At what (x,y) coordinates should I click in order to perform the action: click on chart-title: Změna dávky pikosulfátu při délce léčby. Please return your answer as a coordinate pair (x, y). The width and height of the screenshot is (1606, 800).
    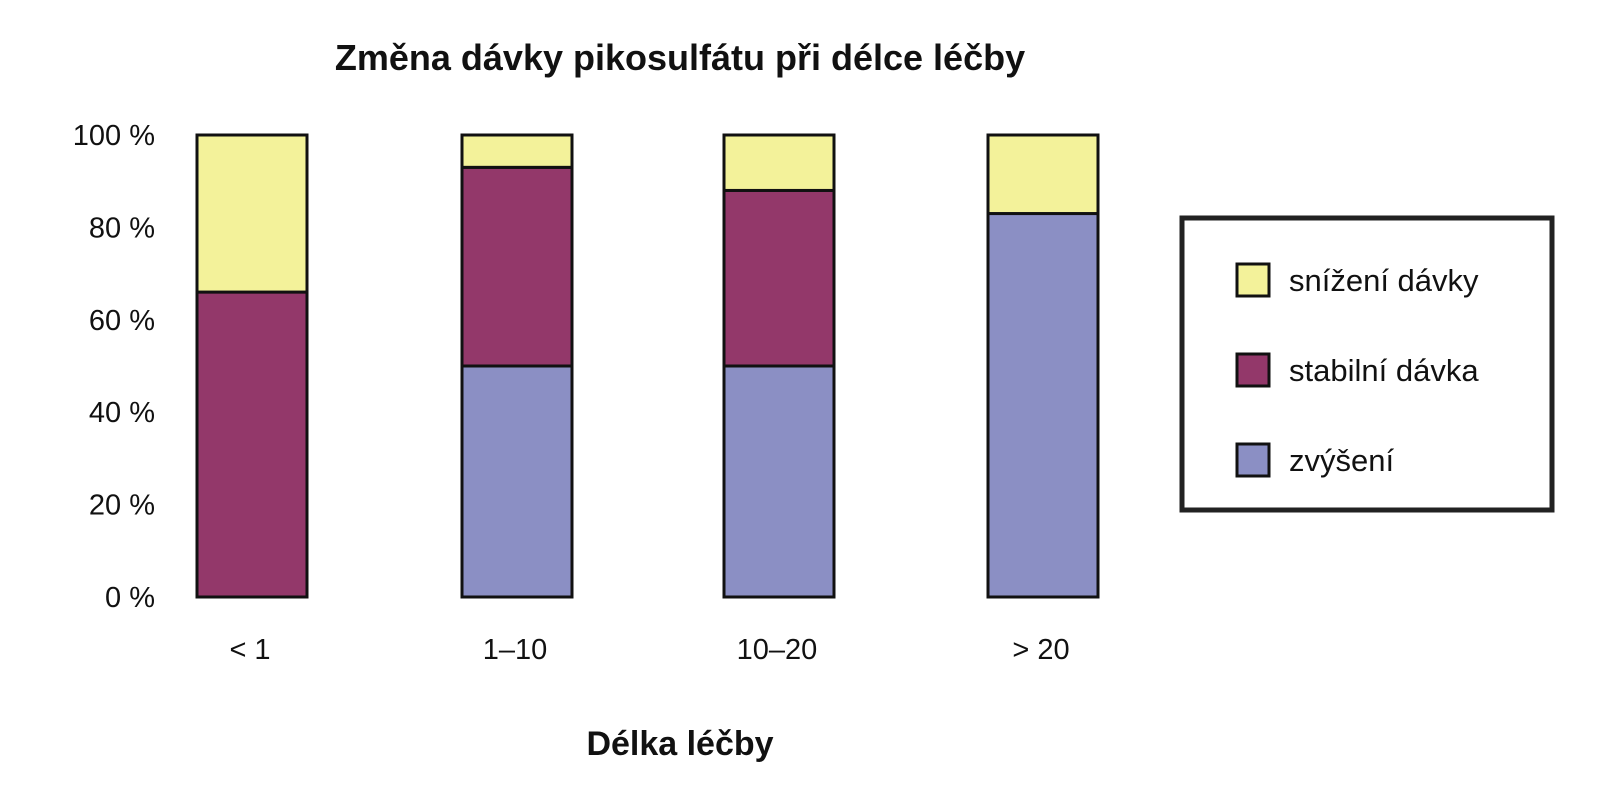
    Looking at the image, I should click on (680, 57).